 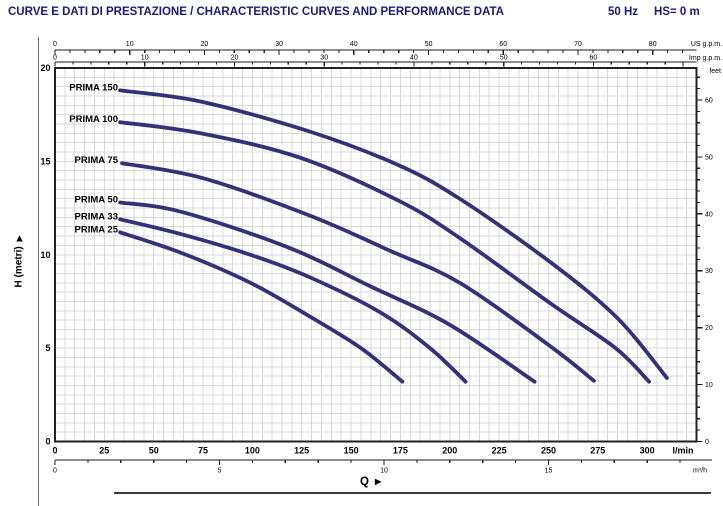 What do you see at coordinates (709, 101) in the screenshot?
I see `feet-tick: 60` at bounding box center [709, 101].